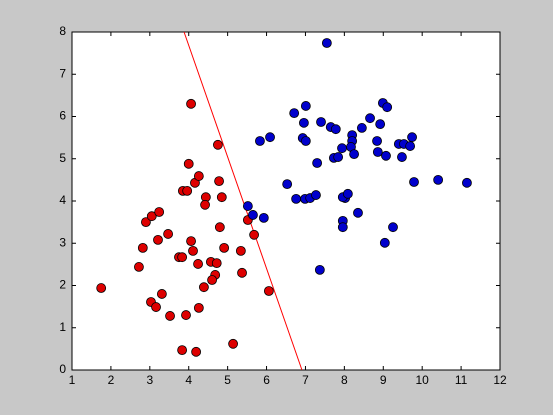  Describe the element at coordinates (62, 285) in the screenshot. I see `y-tick-label: 2` at that location.